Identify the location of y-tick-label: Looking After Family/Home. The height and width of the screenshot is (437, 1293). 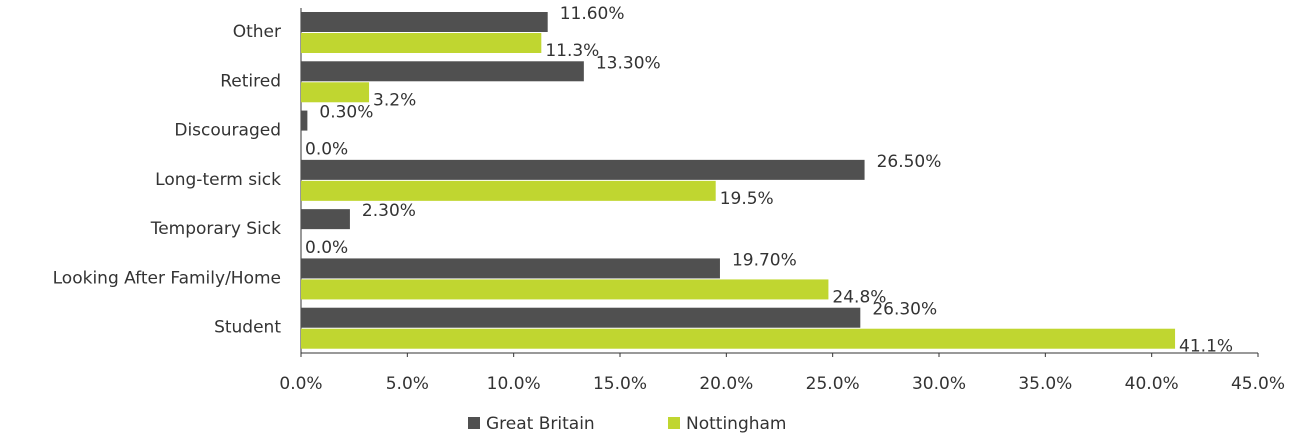
(167, 278).